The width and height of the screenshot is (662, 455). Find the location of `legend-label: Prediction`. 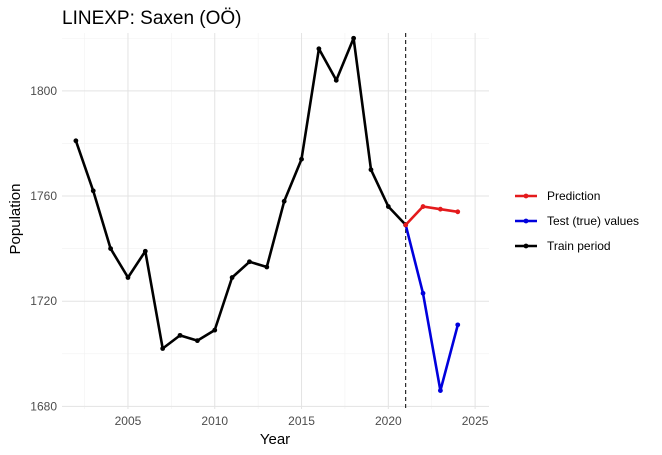

legend-label: Prediction is located at coordinates (573, 196).